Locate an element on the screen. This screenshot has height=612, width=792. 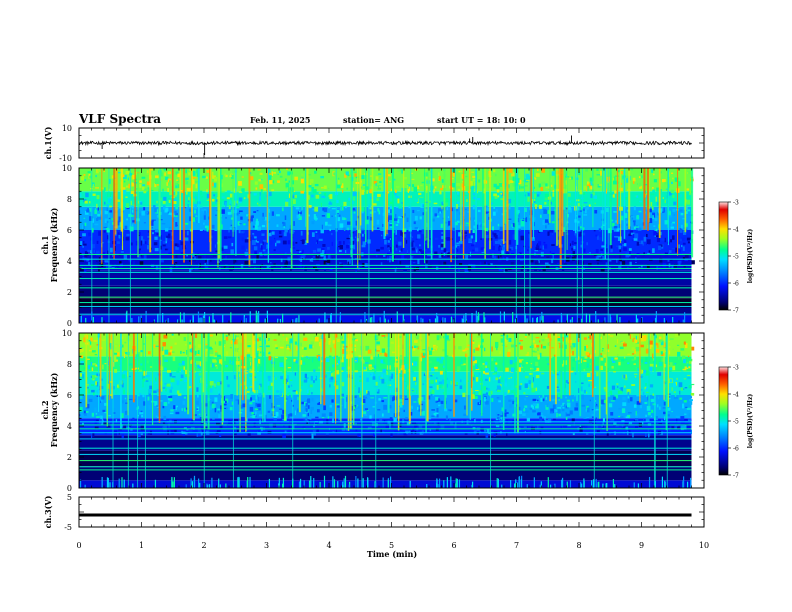
colorbar-ticklabel: -4 is located at coordinates (736, 230).